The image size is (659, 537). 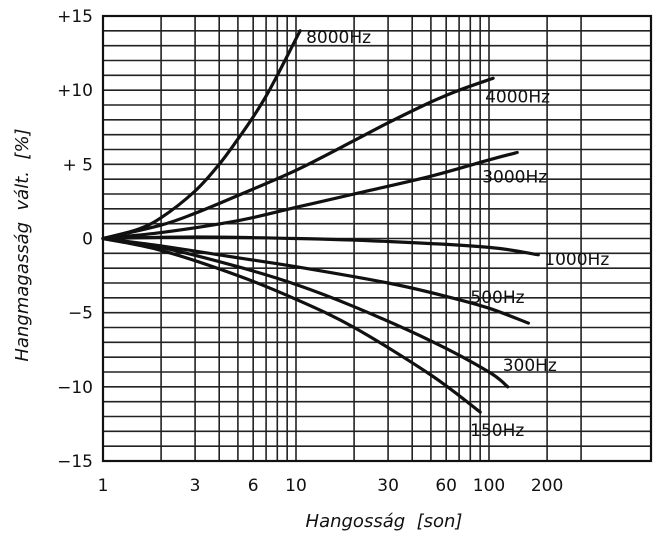 I want to click on y-tick-label: + 5, so click(x=78, y=165).